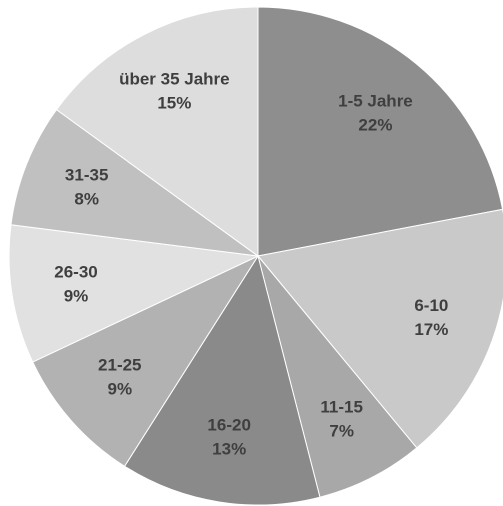 The height and width of the screenshot is (506, 503). I want to click on slice-category-label: über 35 Jahre, so click(174, 78).